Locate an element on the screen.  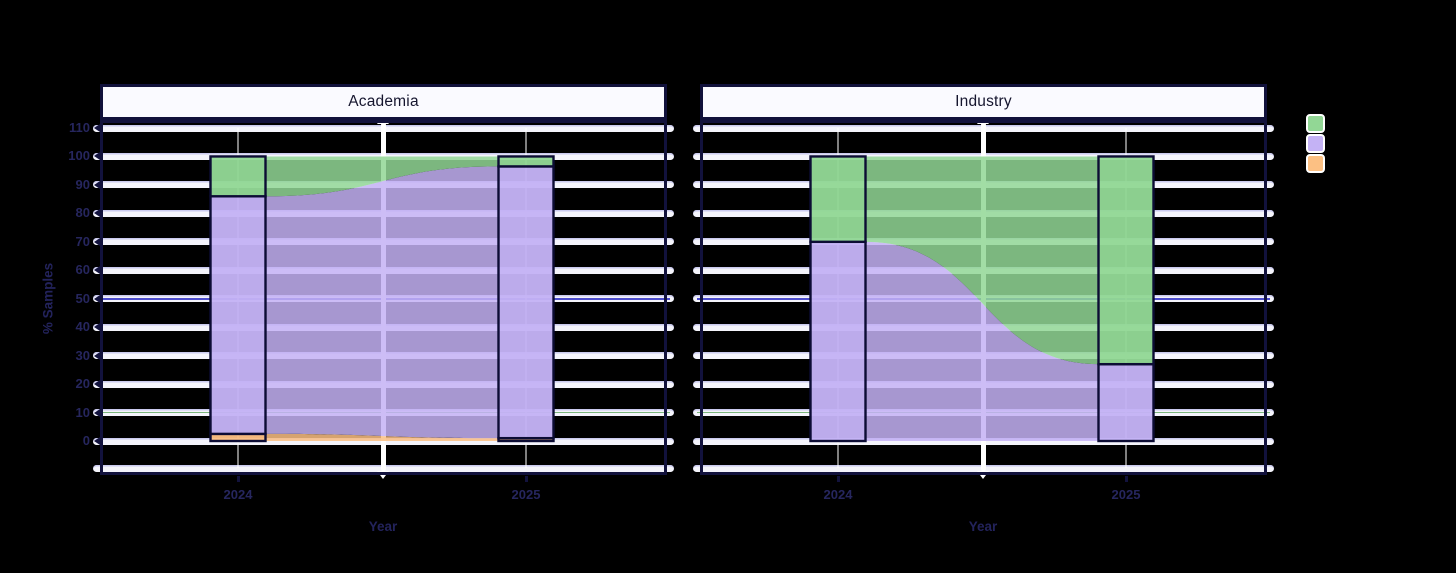
stratum-green-2025-academia is located at coordinates (526, 161).